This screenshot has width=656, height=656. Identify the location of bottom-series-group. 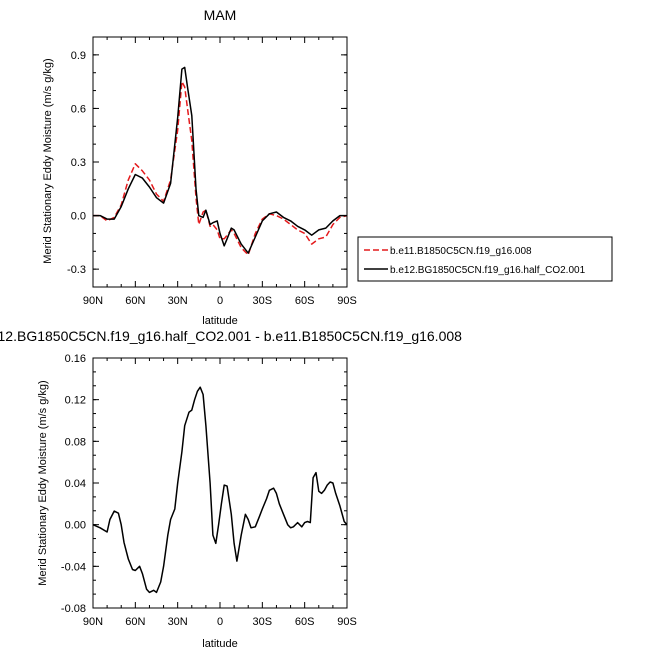
(220, 490).